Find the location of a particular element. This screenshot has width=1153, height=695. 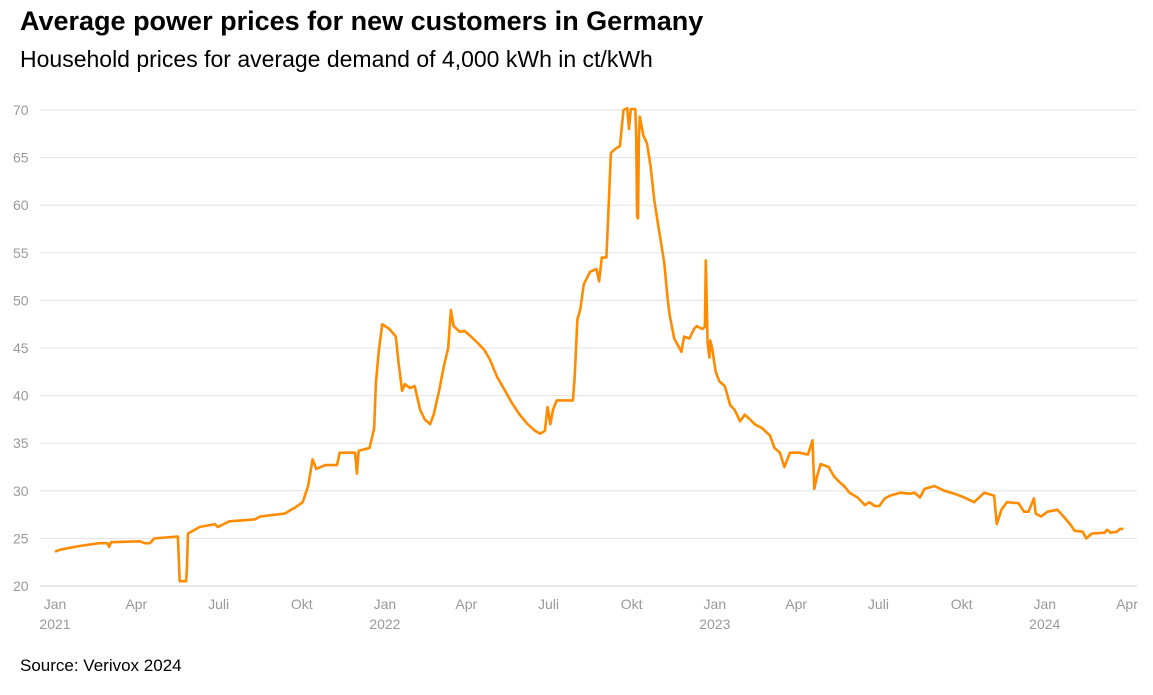

y-tick-label: 35 is located at coordinates (21, 443).